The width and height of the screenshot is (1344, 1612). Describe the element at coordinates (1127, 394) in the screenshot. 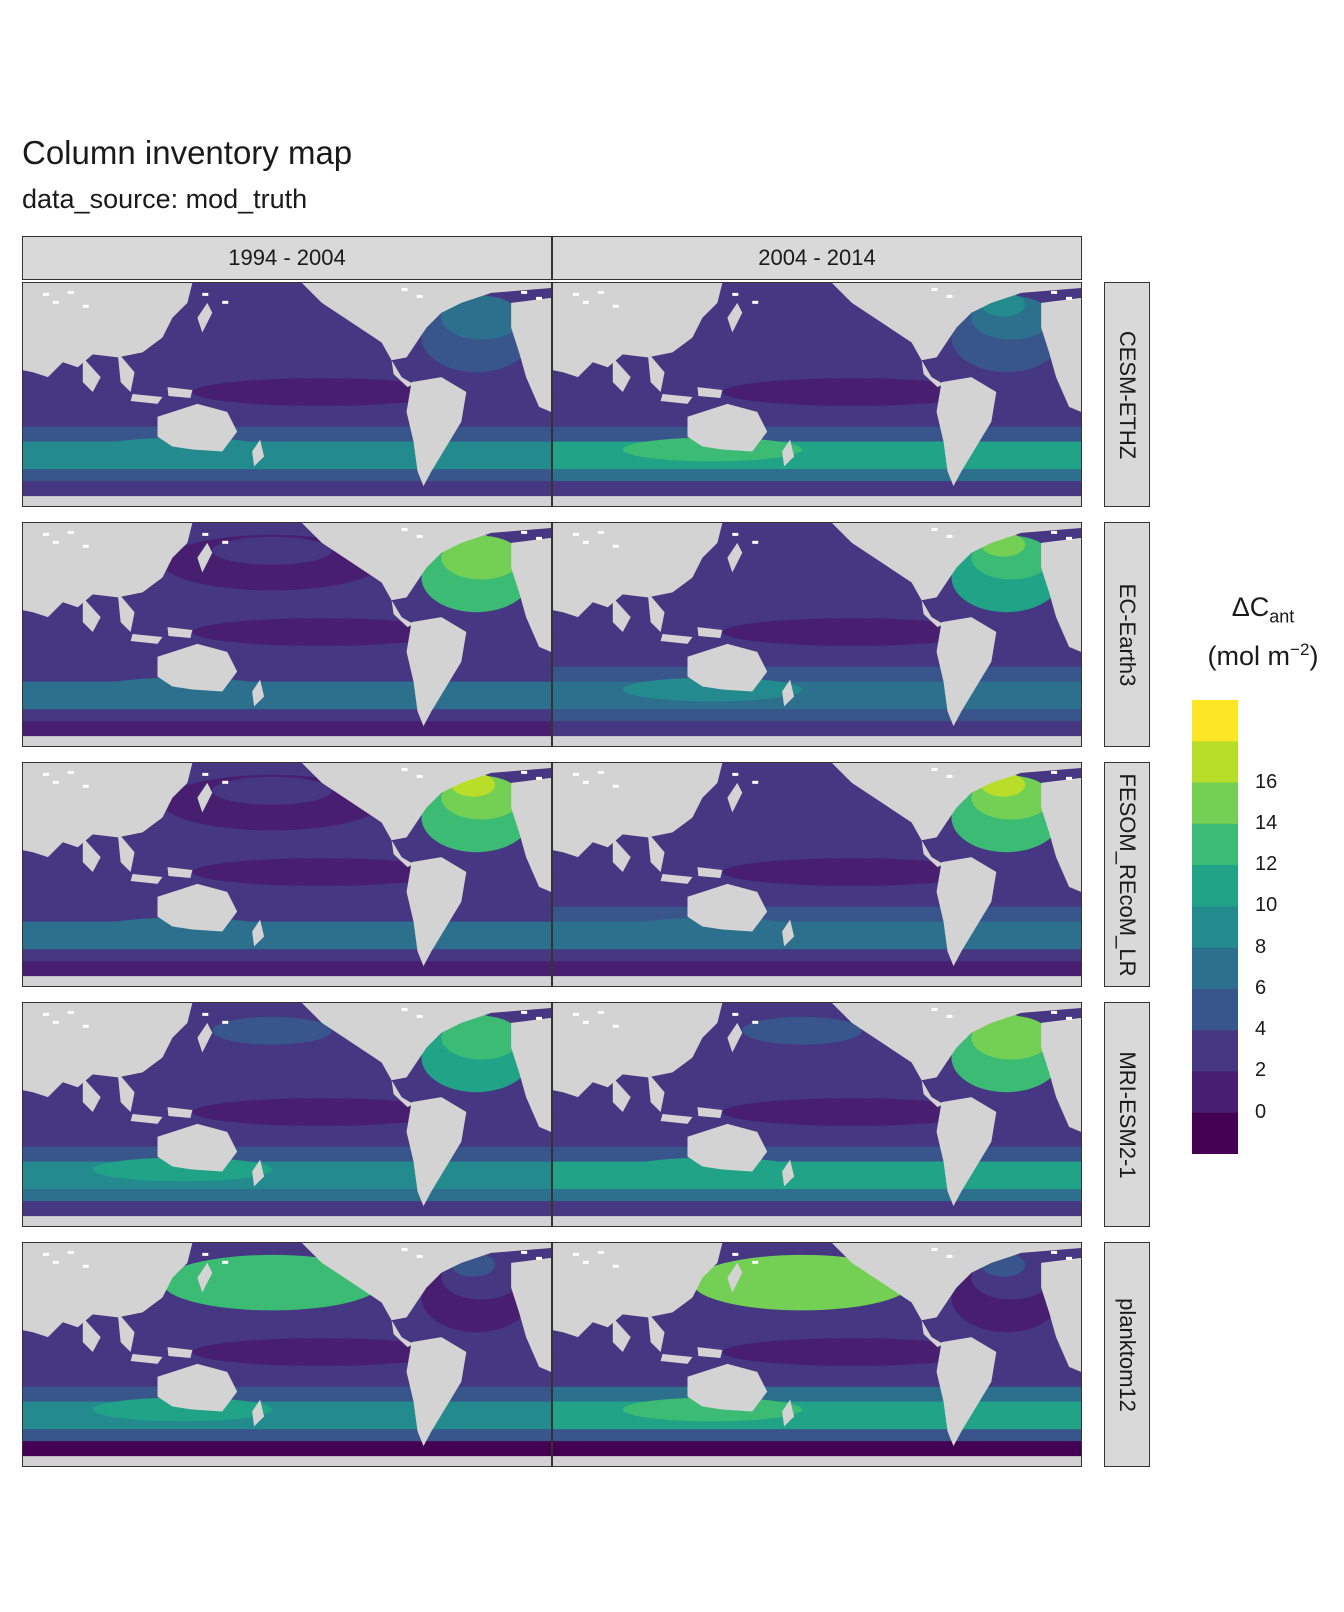

I see `facet-strip-model-1: CESM-ETHZ` at that location.